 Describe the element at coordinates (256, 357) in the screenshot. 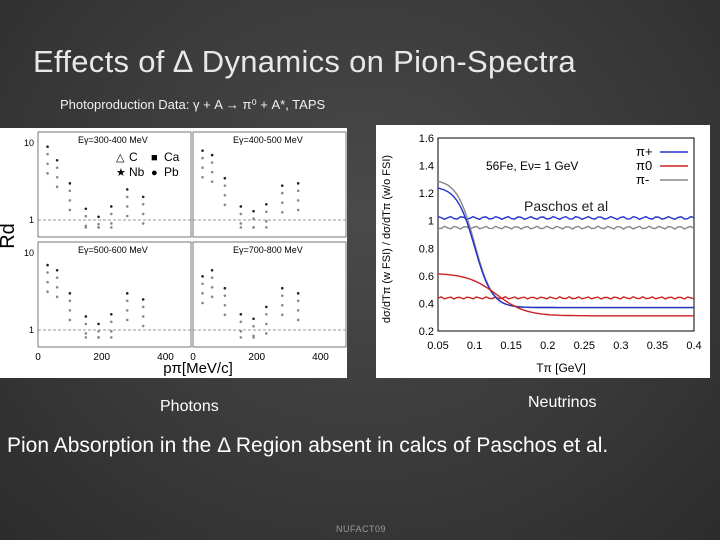

I see `photon-x-tick: 200` at that location.